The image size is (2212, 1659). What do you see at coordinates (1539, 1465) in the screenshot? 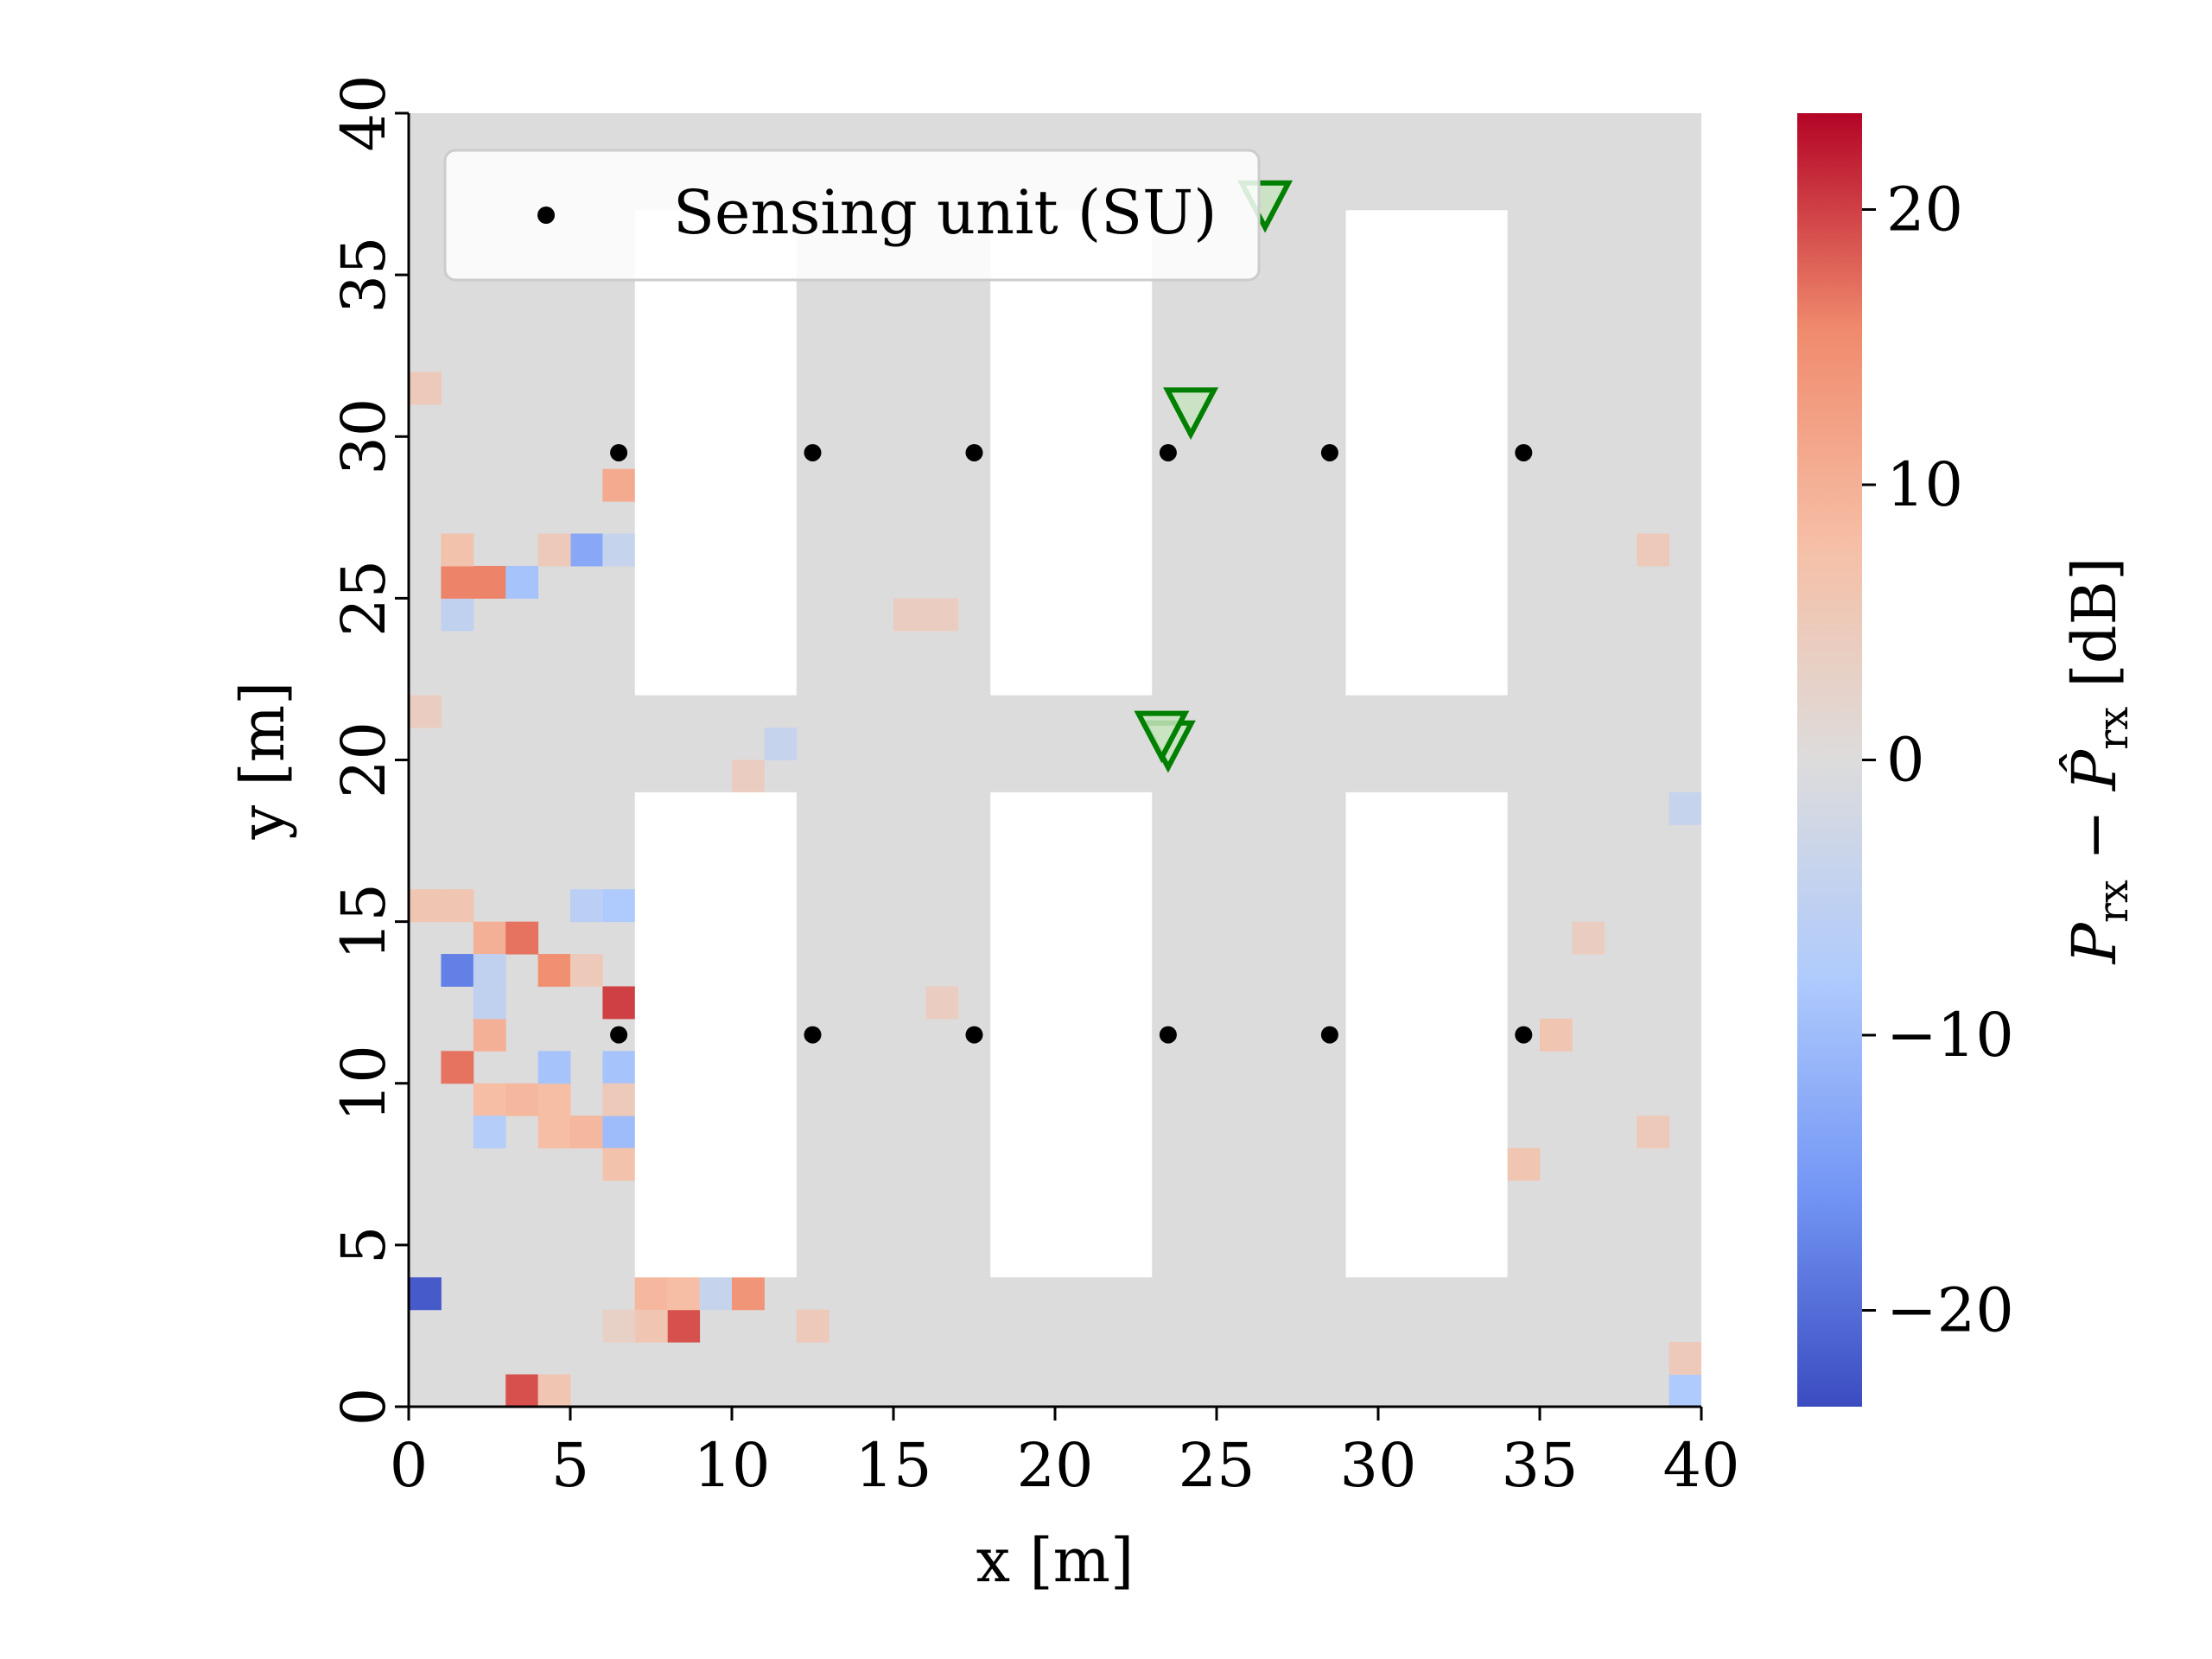
I see `x-tick-label: 35` at bounding box center [1539, 1465].